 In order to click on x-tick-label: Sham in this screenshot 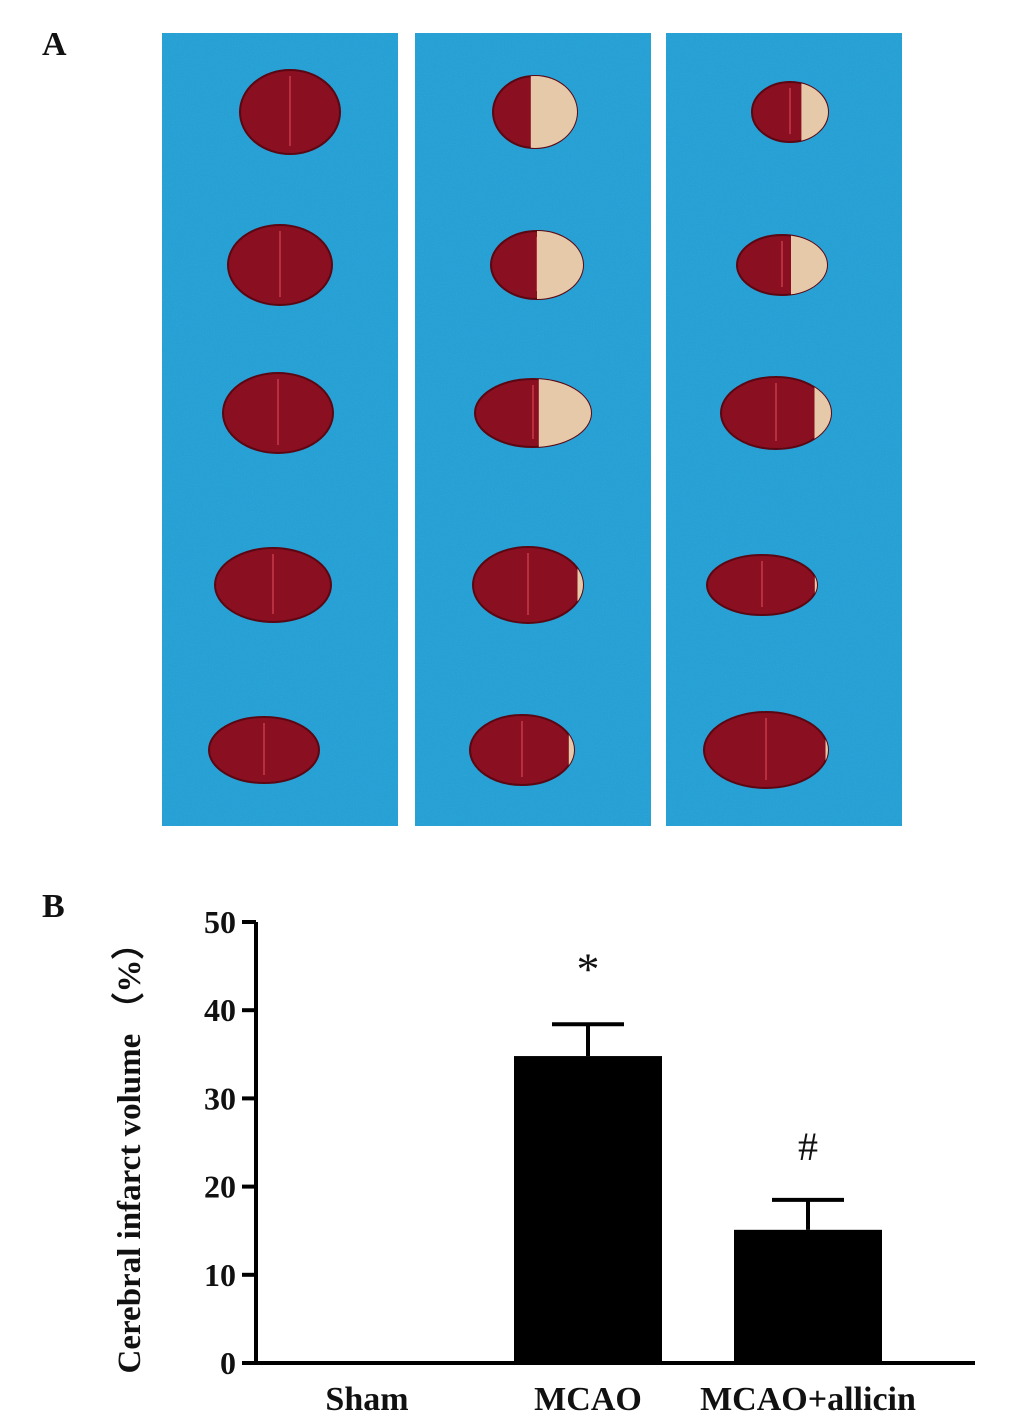, I will do `click(366, 1399)`.